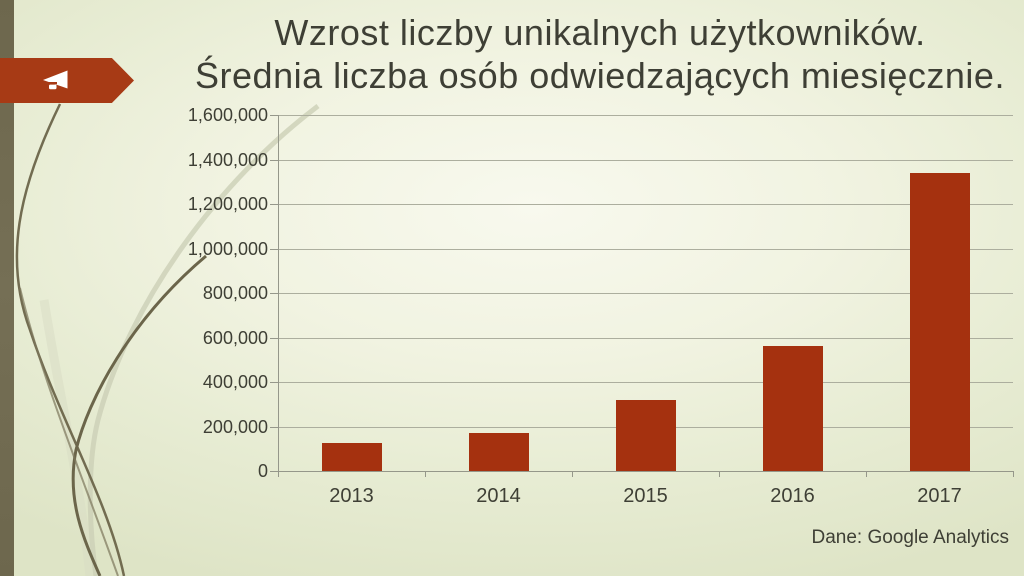 This screenshot has height=576, width=1024. Describe the element at coordinates (227, 159) in the screenshot. I see `y-axis-label: 1,400,000` at that location.